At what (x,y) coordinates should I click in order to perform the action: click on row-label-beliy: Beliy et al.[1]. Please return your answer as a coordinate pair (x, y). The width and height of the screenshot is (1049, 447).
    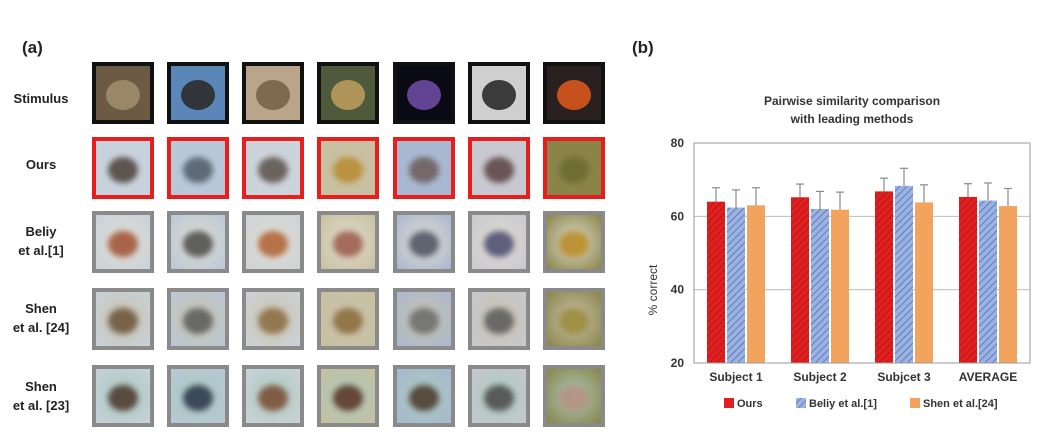
    Looking at the image, I should click on (41, 241).